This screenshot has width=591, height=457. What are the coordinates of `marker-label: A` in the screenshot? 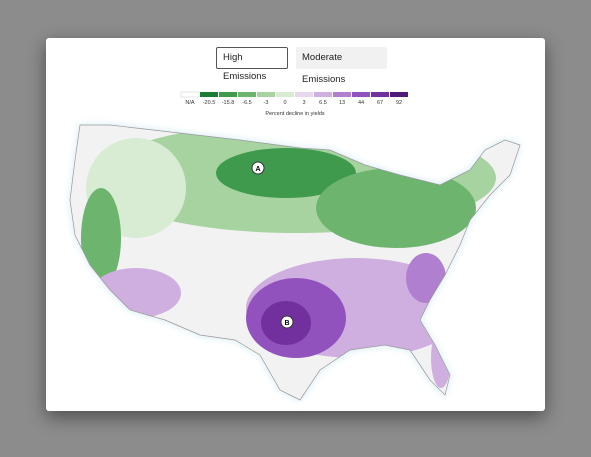 It's located at (257, 169).